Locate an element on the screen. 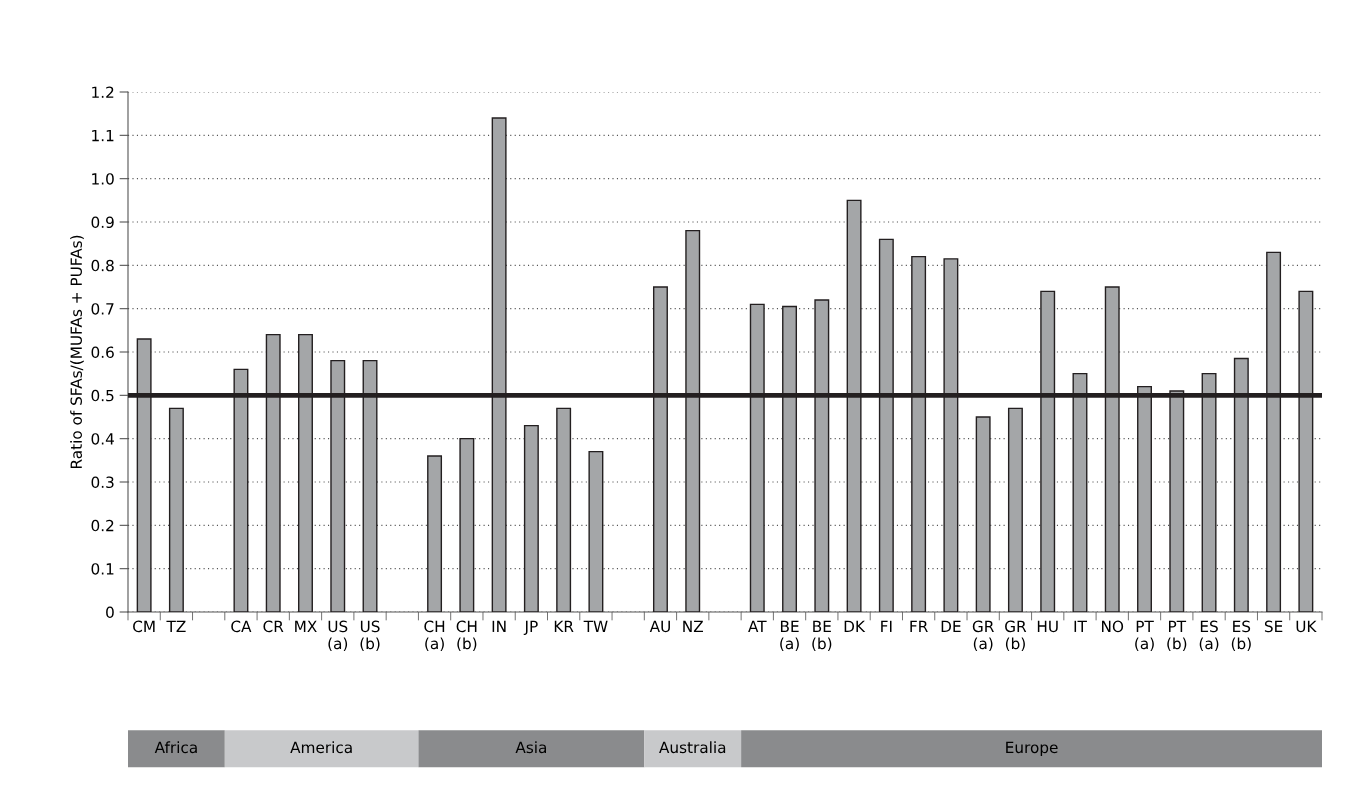 The image size is (1359, 807). x-tick-label: MX is located at coordinates (306, 626).